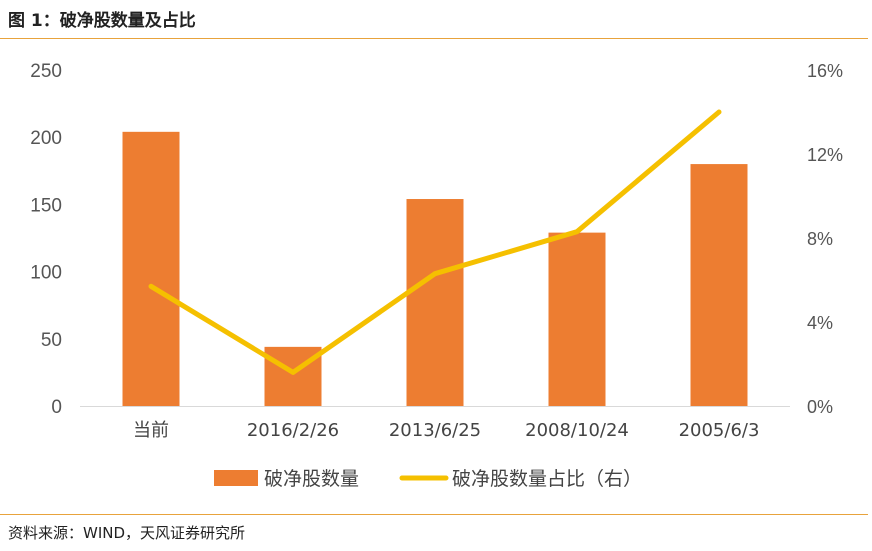 This screenshot has width=872, height=551. What do you see at coordinates (820, 407) in the screenshot?
I see `y2-tick-label: 0%` at bounding box center [820, 407].